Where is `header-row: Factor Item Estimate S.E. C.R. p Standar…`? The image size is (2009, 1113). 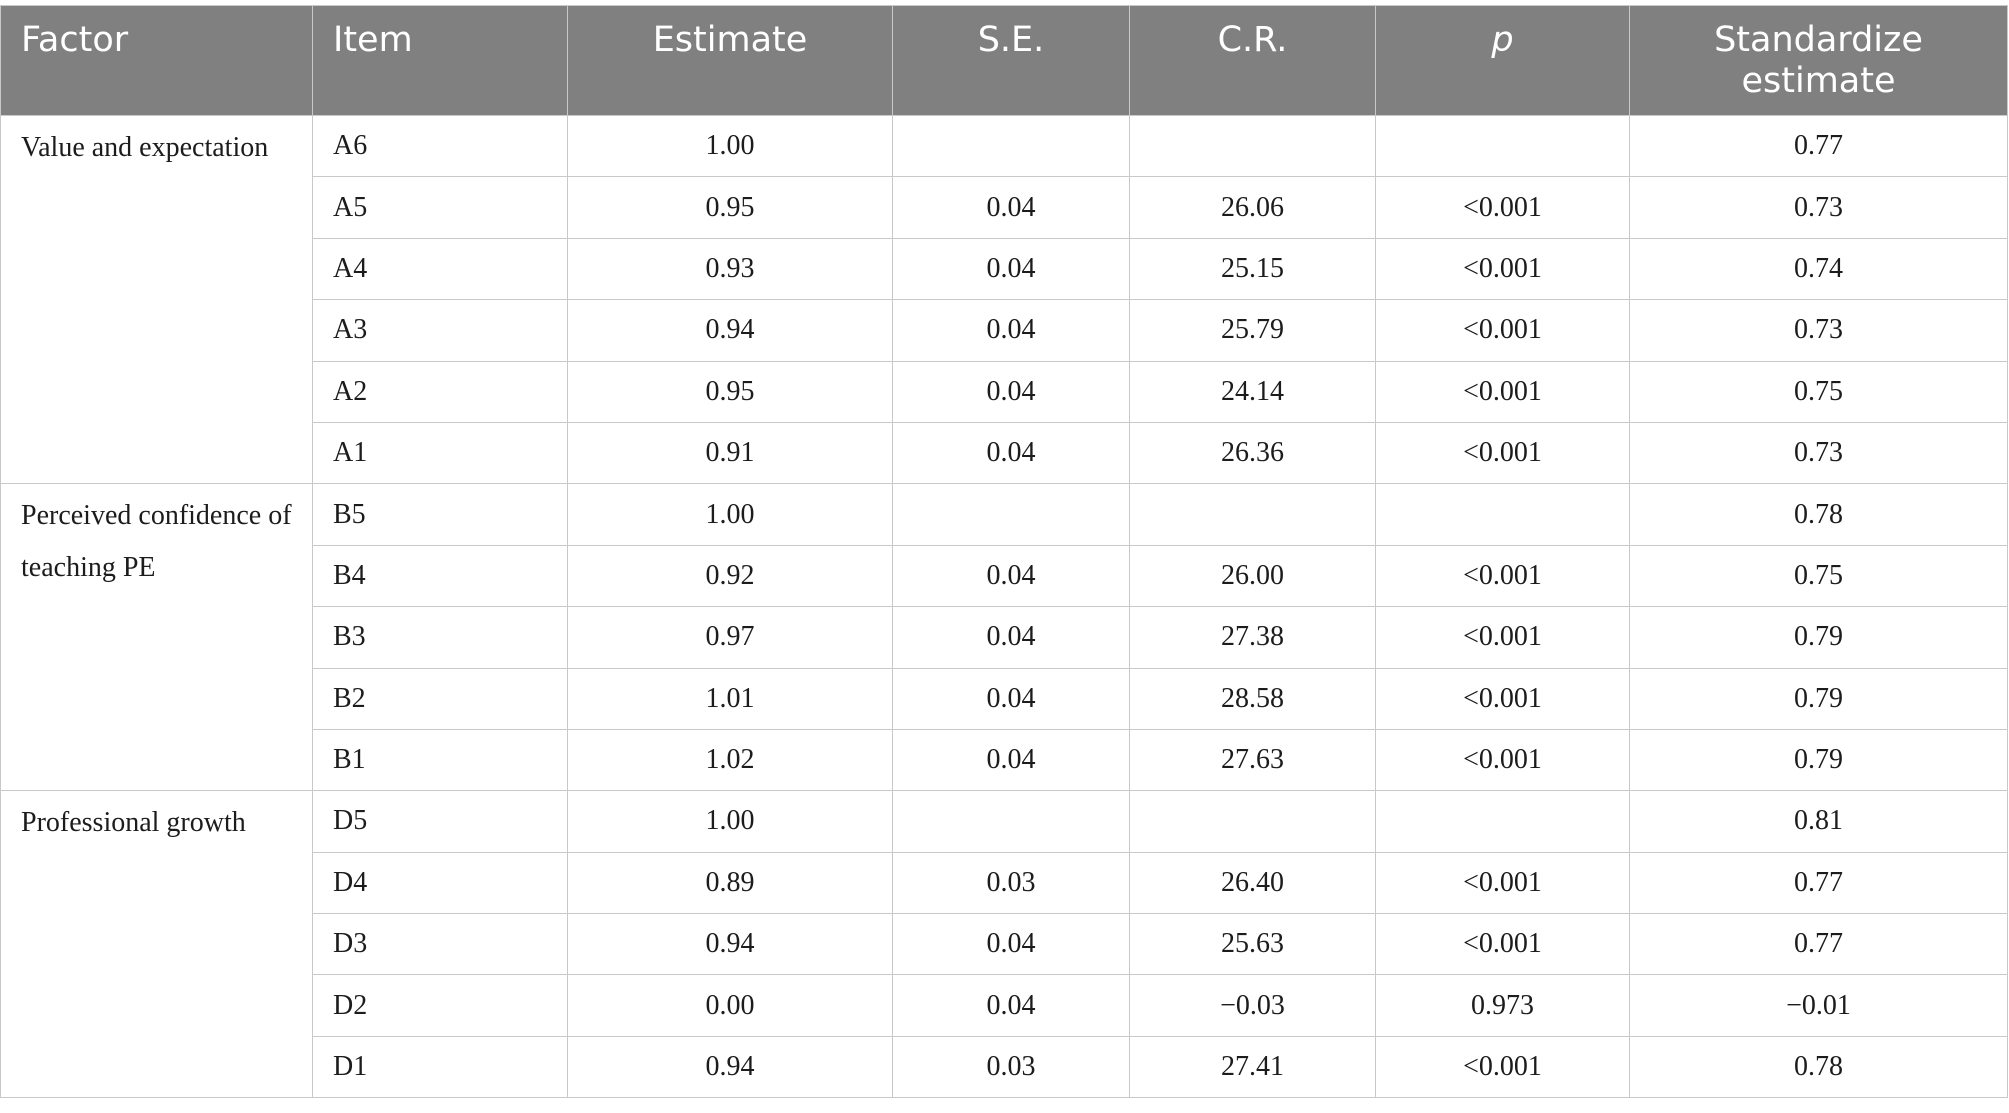
header-row: Factor Item Estimate S.E. C.R. p Standar… is located at coordinates (1004, 60).